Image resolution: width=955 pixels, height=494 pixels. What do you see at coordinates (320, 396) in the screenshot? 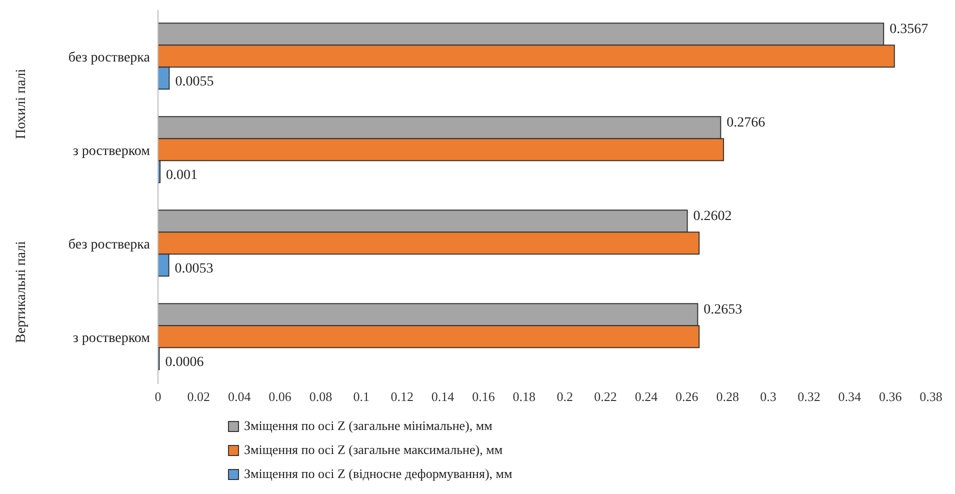
I see `x-tick-label: 0.08` at bounding box center [320, 396].